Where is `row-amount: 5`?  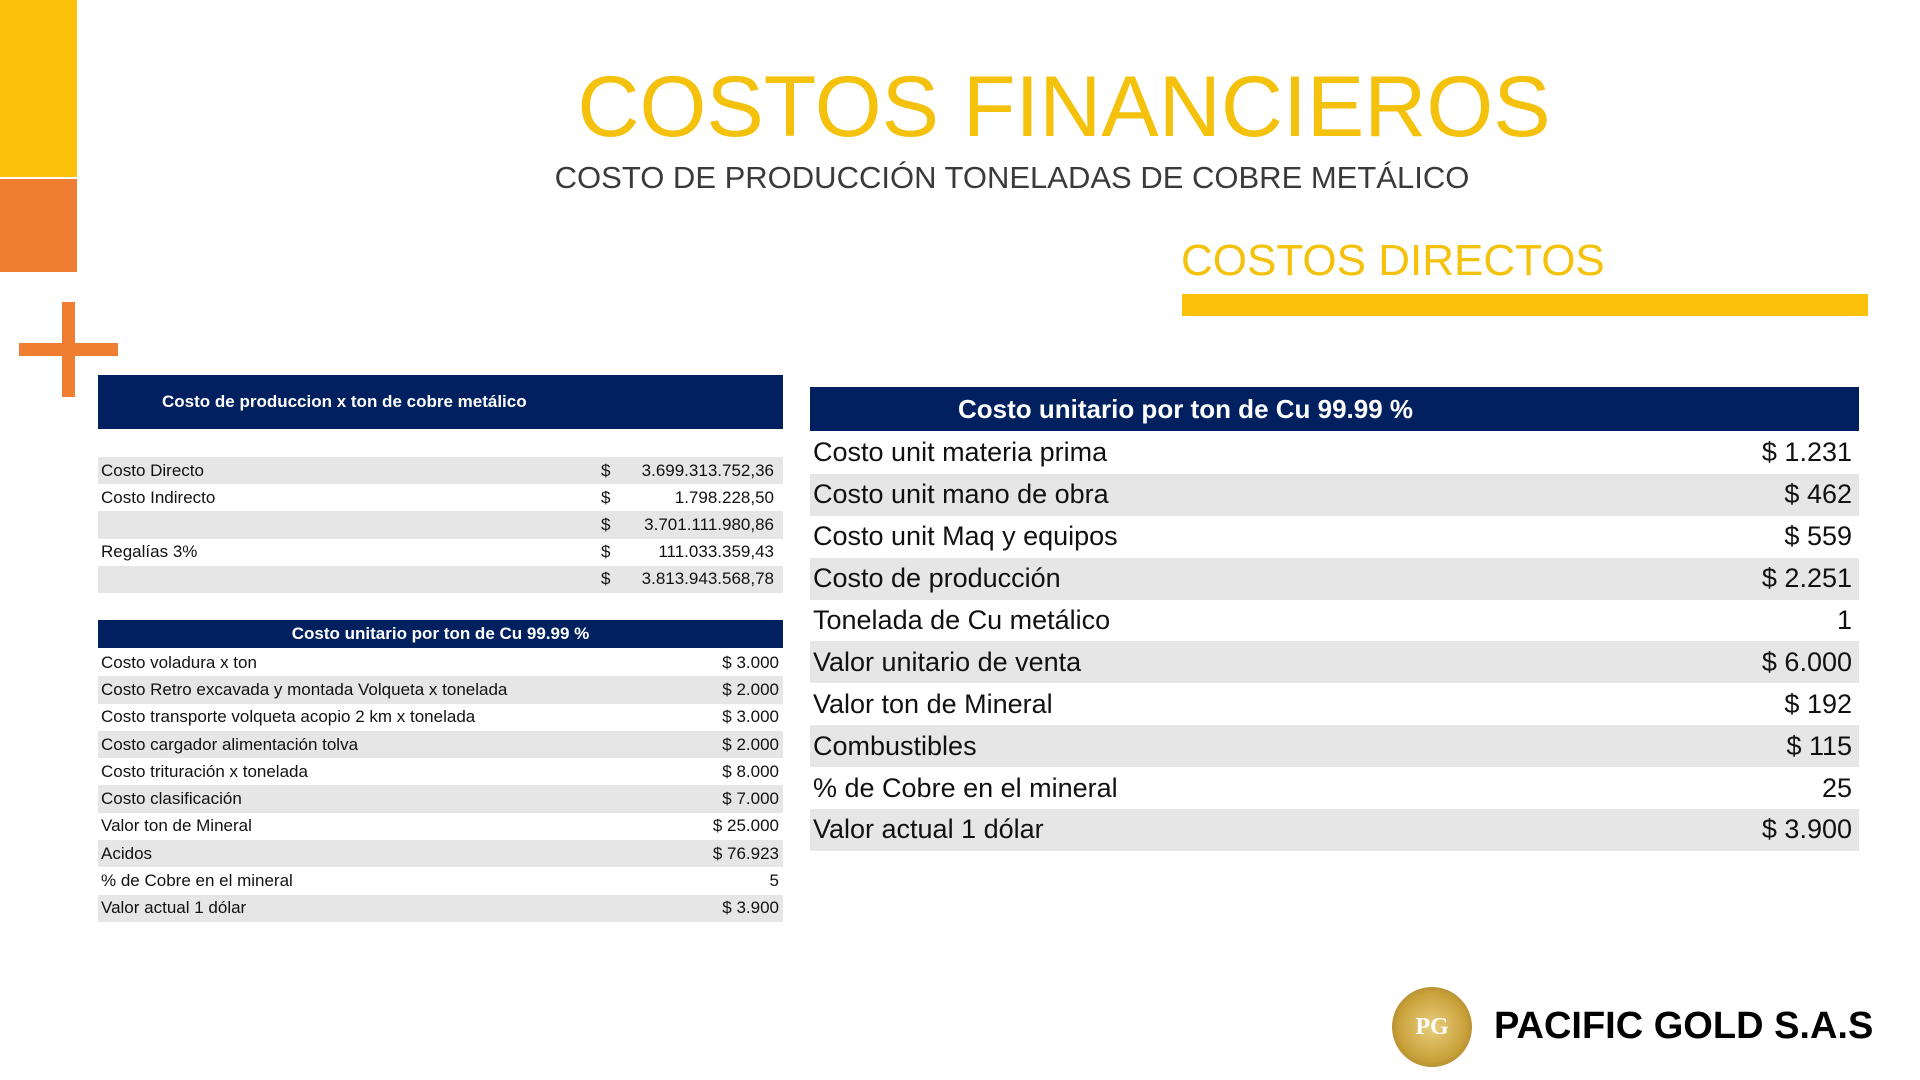
row-amount: 5 is located at coordinates (774, 881).